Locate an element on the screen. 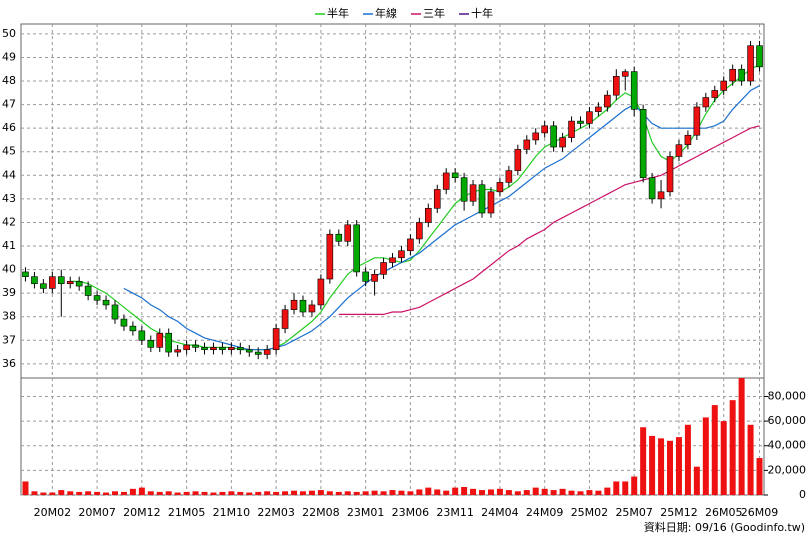 The image size is (808, 544). y-tick-label: 48 is located at coordinates (9, 80).